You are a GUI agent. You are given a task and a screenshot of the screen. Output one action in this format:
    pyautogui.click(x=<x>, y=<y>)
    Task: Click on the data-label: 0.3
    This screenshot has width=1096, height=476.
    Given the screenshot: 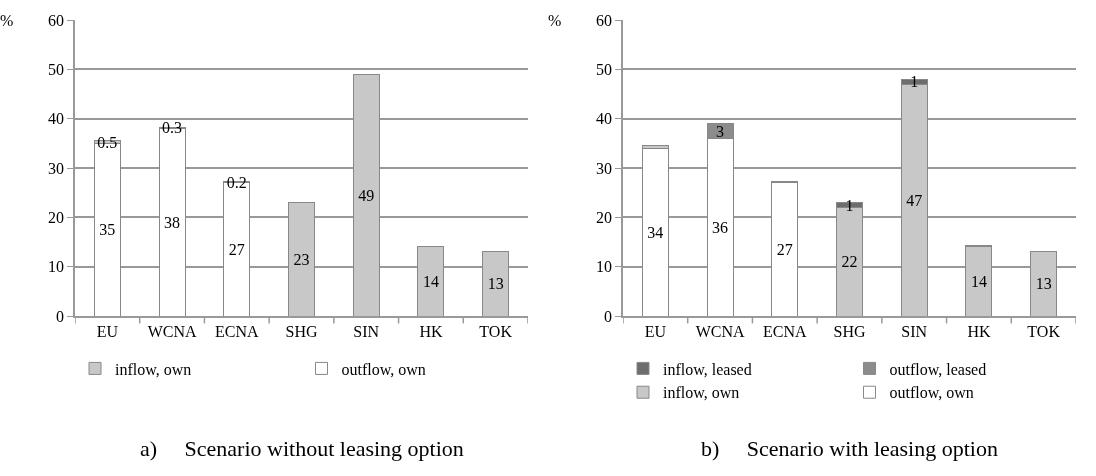 What is the action you would take?
    pyautogui.click(x=172, y=128)
    